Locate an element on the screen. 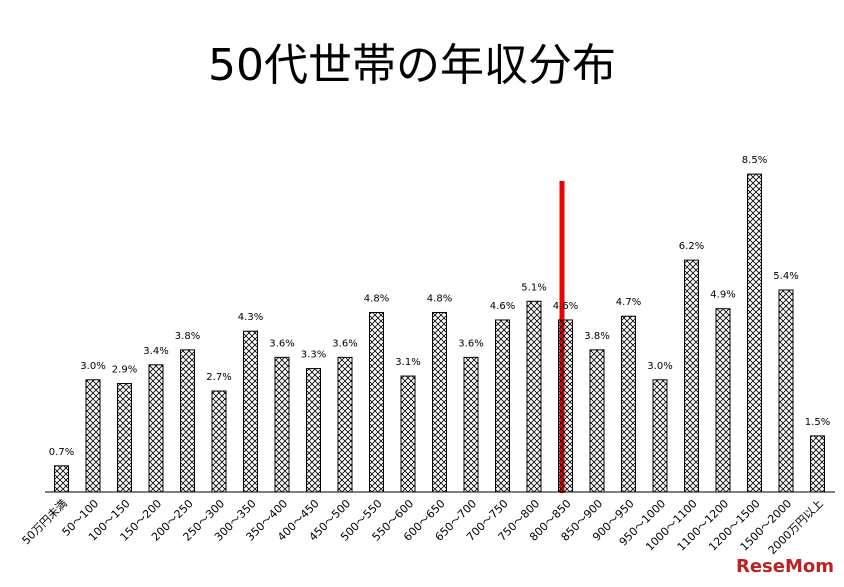  value-label: 1.5% is located at coordinates (817, 422).